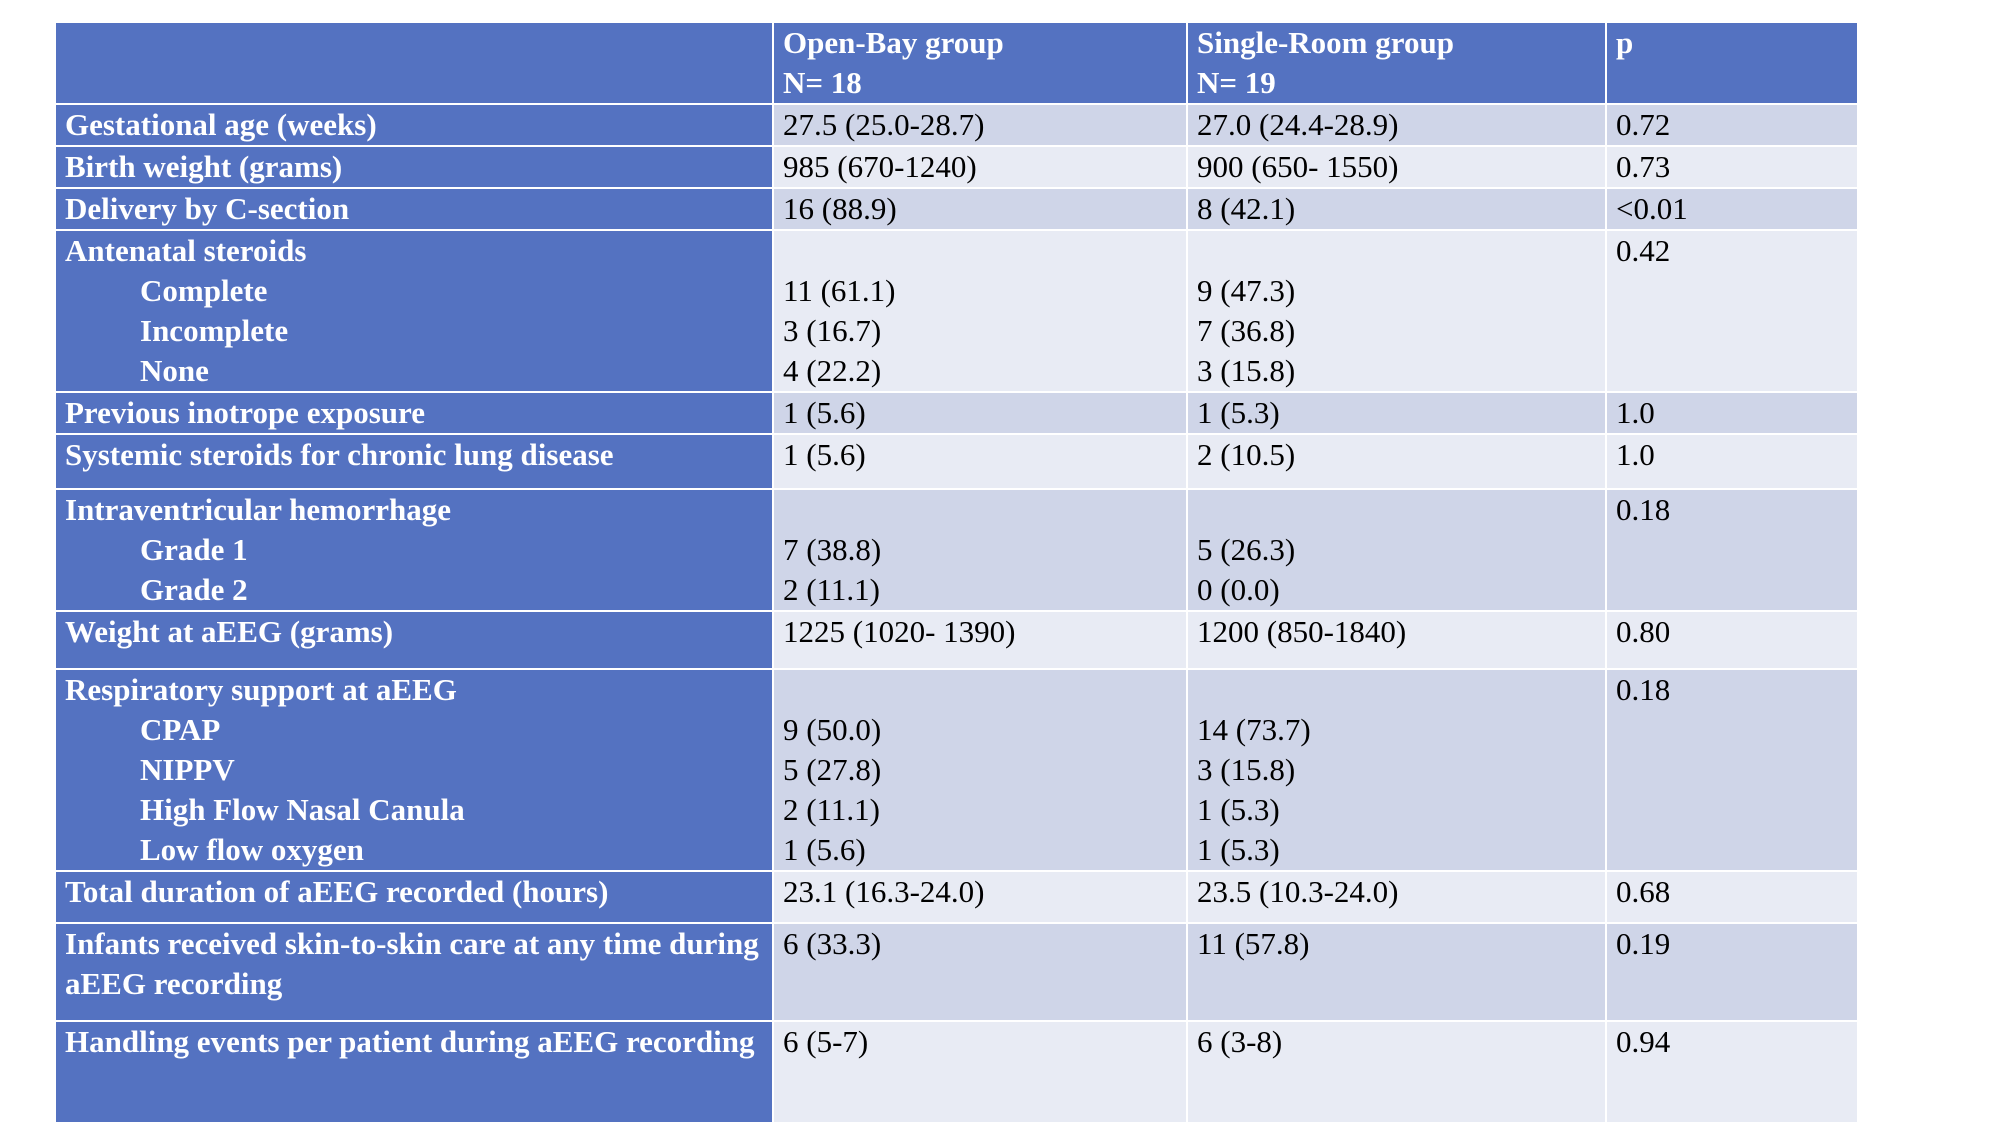  I want to click on open-bay-value: 23.1 (16.3-24.0), so click(980, 897).